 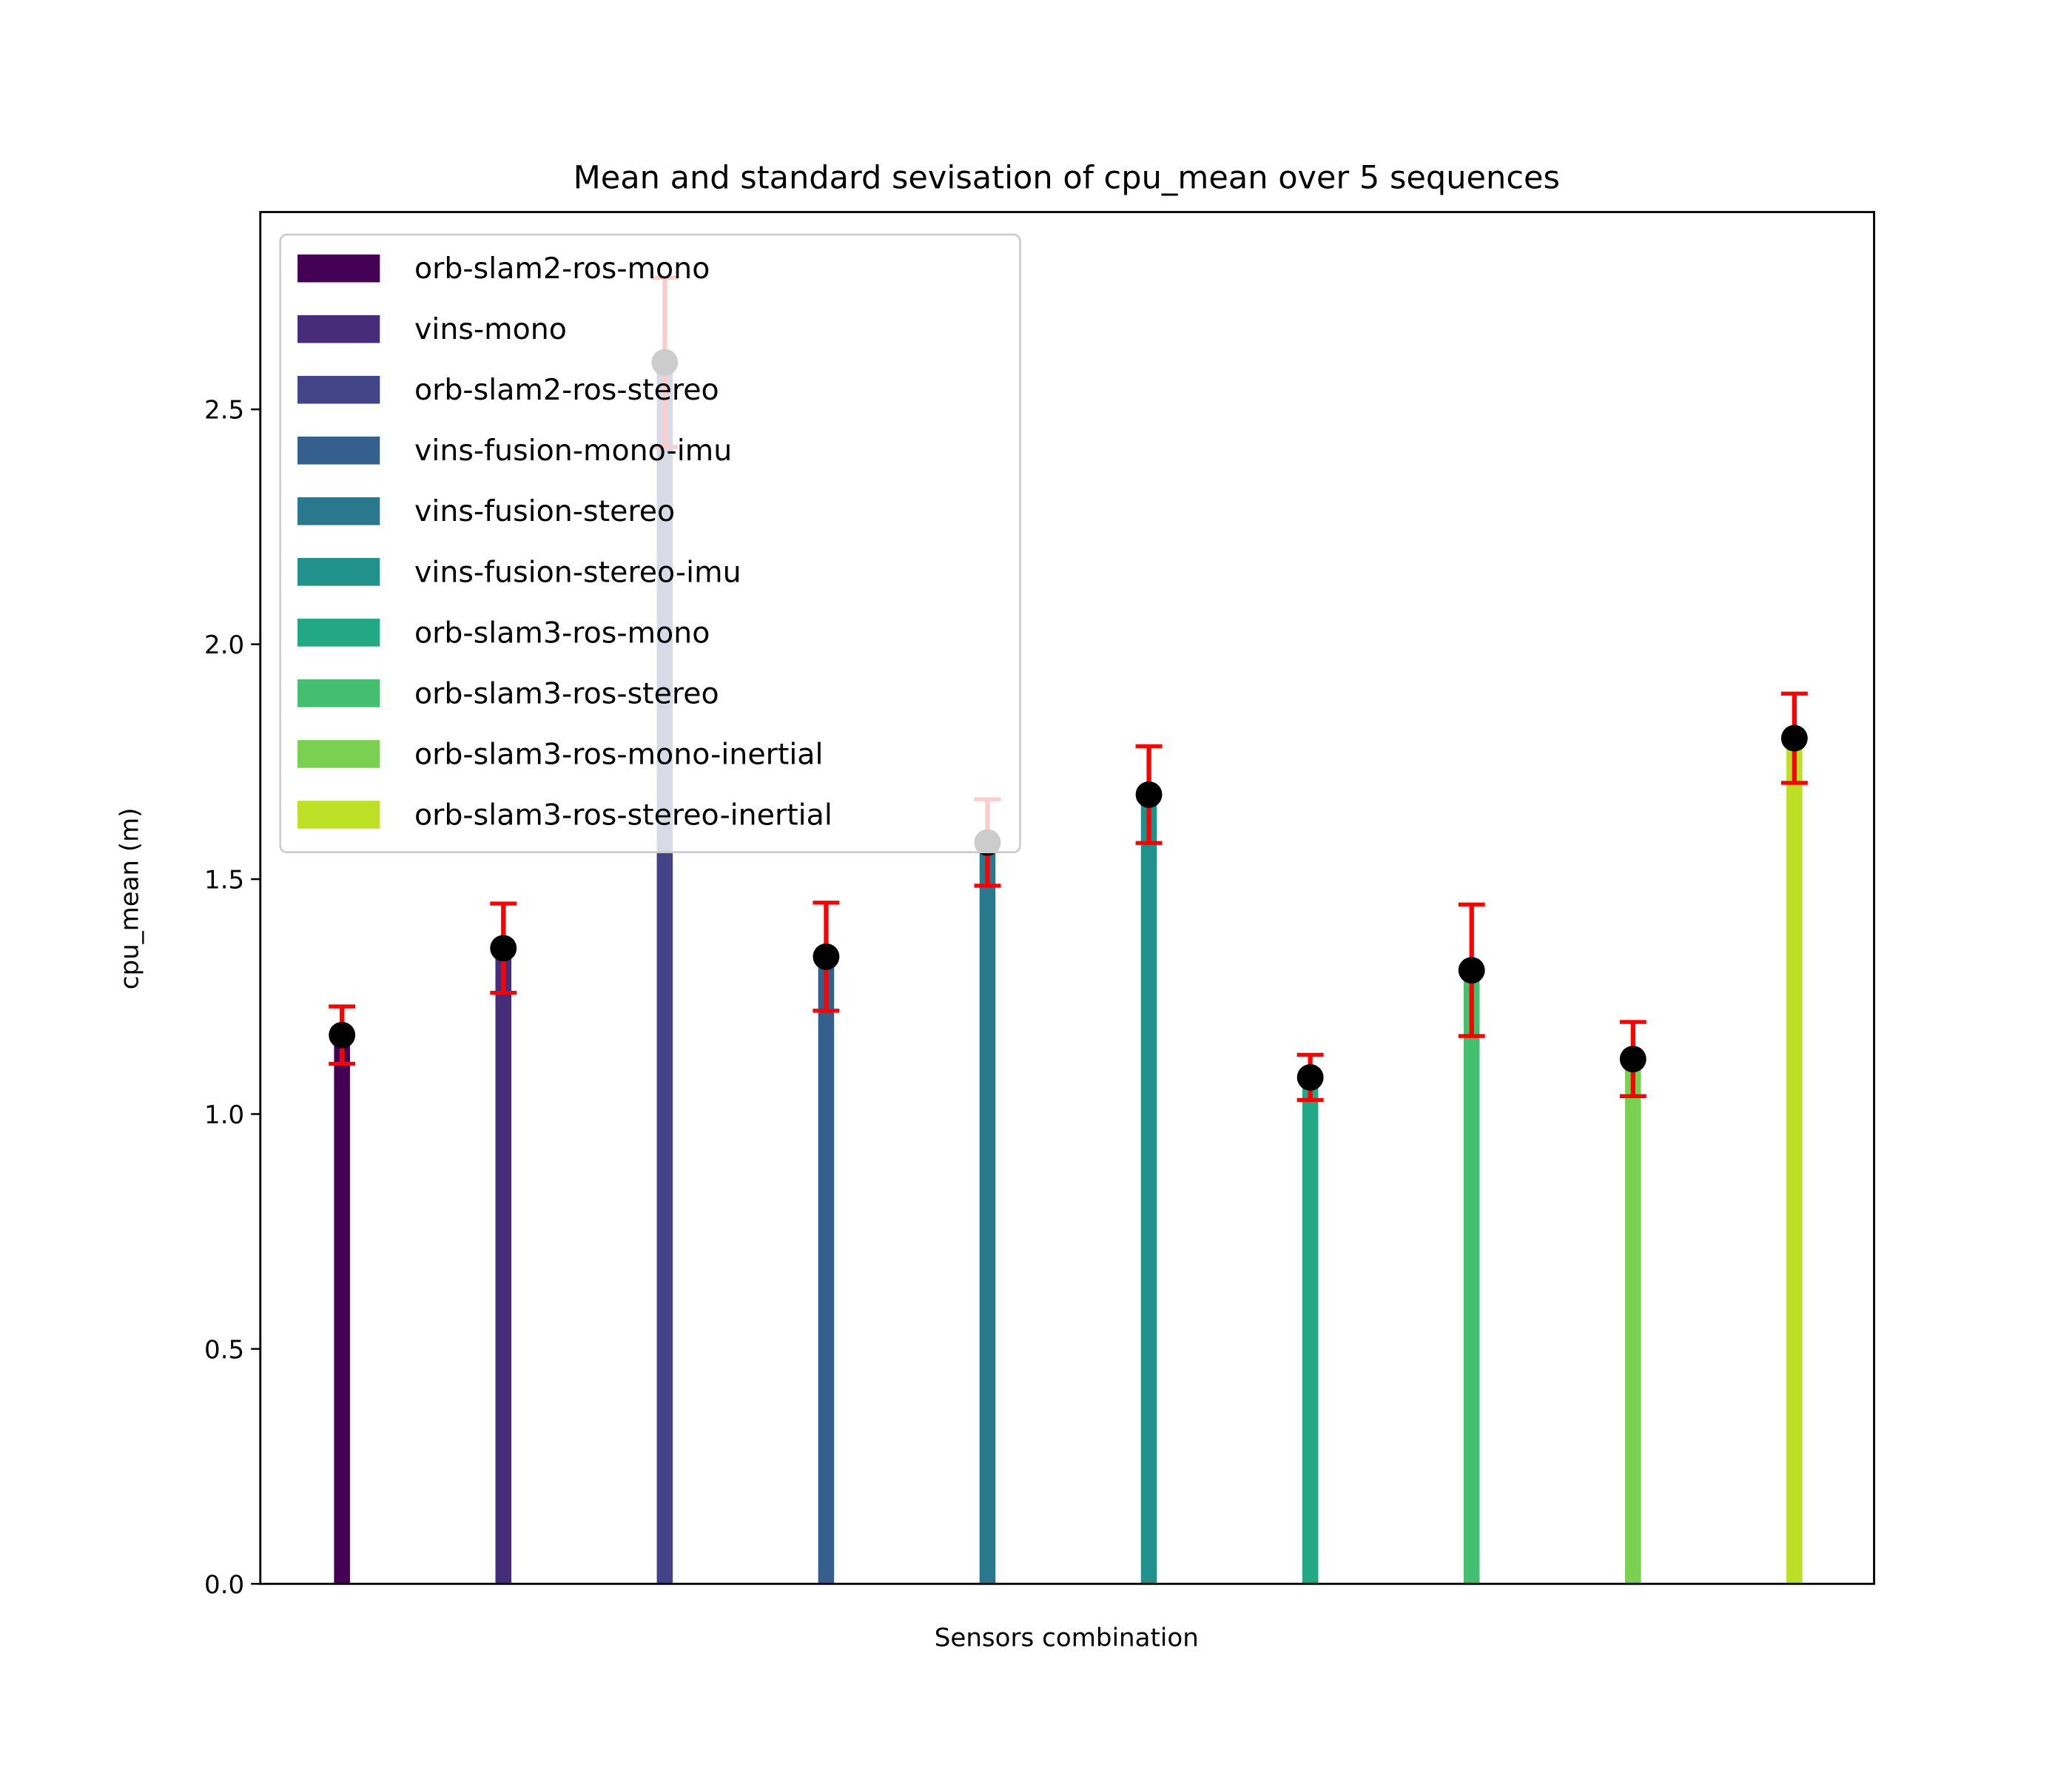 I want to click on bar-orb-slam3-ros-mono, so click(x=1310, y=1330).